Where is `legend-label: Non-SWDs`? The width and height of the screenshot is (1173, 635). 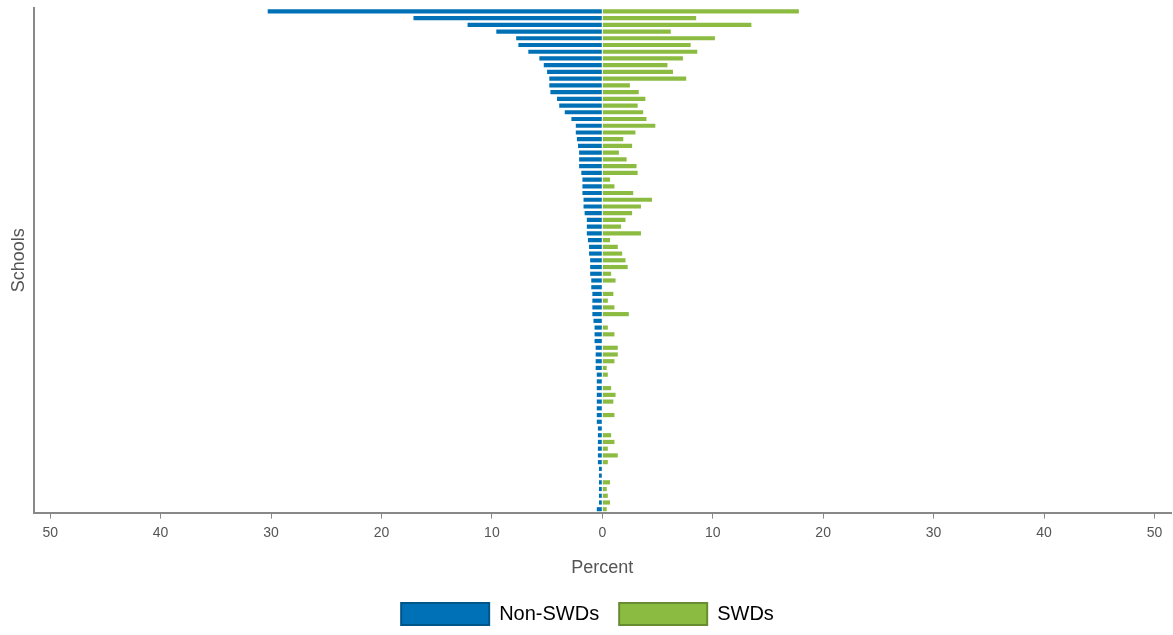
legend-label: Non-SWDs is located at coordinates (549, 612).